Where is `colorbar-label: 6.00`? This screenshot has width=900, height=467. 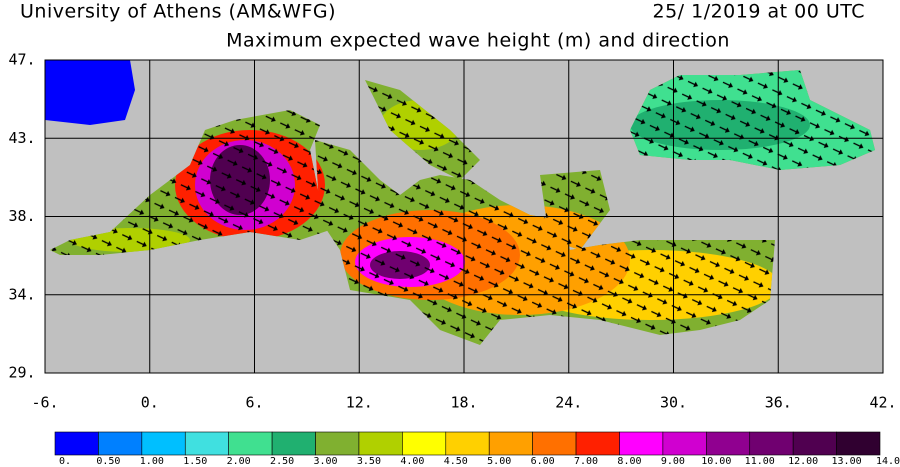 colorbar-label: 6.00 is located at coordinates (543, 461).